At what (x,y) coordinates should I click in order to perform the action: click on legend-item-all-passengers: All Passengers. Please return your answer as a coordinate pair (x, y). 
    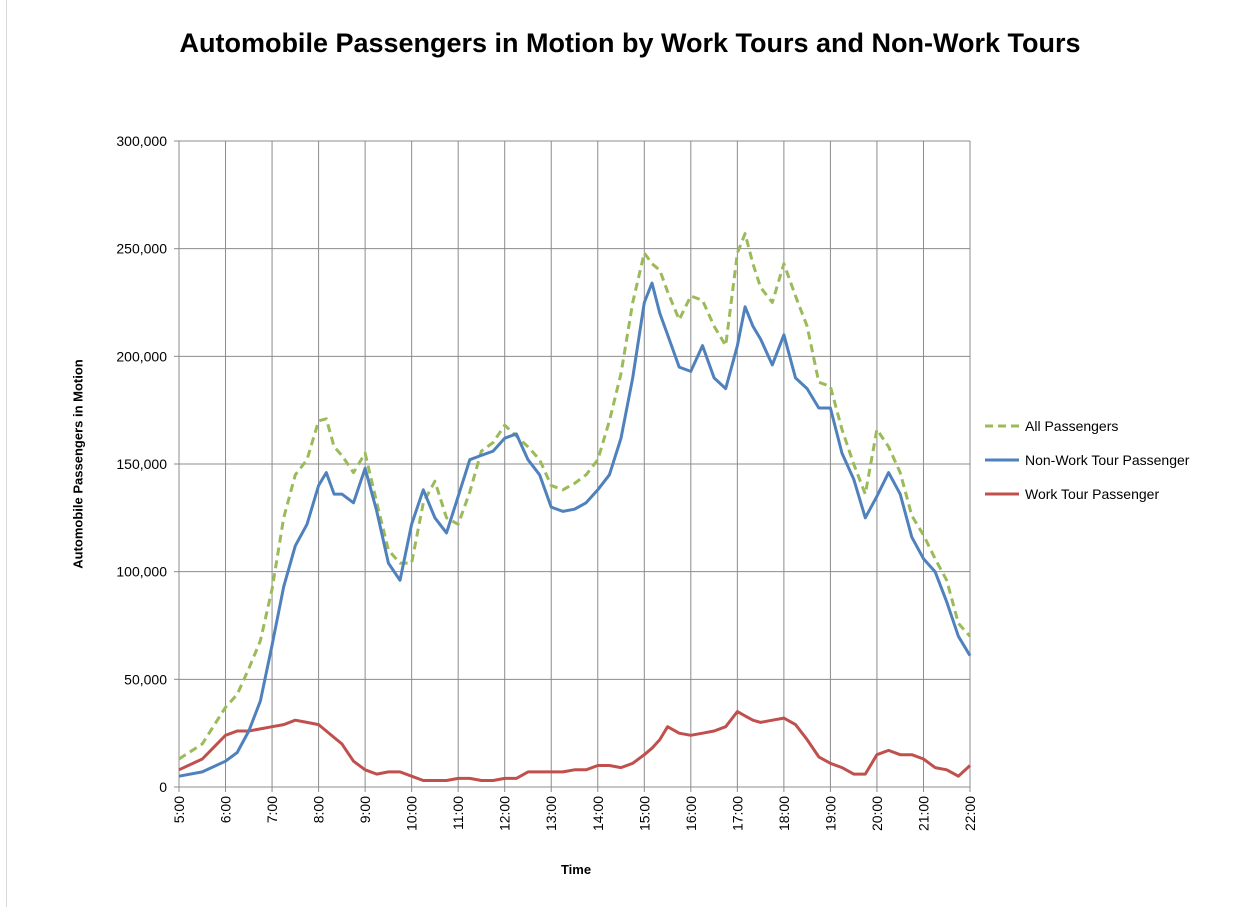
    Looking at the image, I should click on (1051, 426).